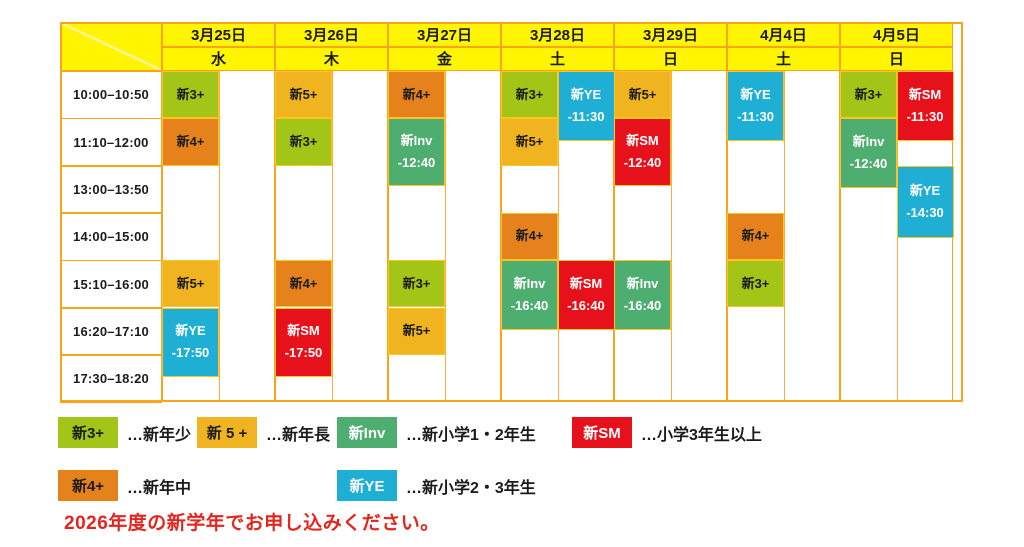 This screenshot has height=547, width=1024. Describe the element at coordinates (602, 432) in the screenshot. I see `legend-swatch: 新SM` at that location.